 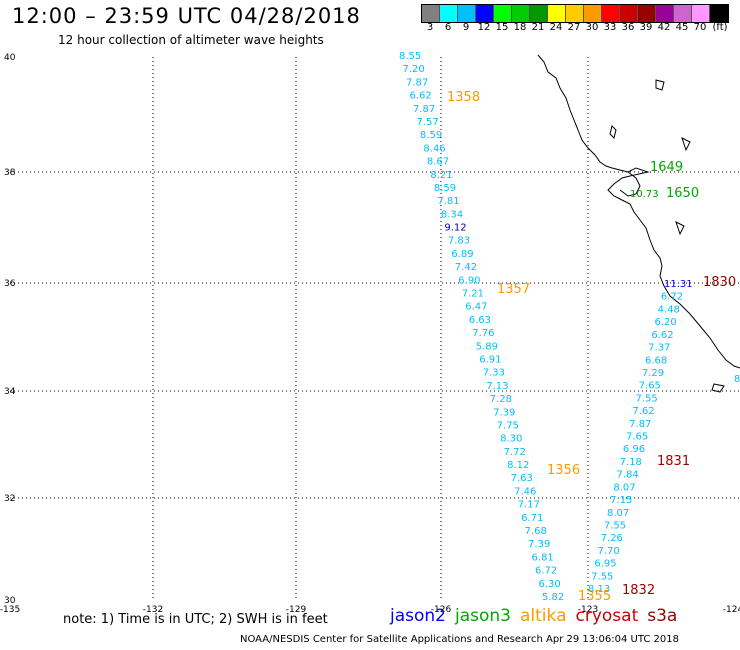 What do you see at coordinates (605, 564) in the screenshot?
I see `swh-value: 6.95` at bounding box center [605, 564].